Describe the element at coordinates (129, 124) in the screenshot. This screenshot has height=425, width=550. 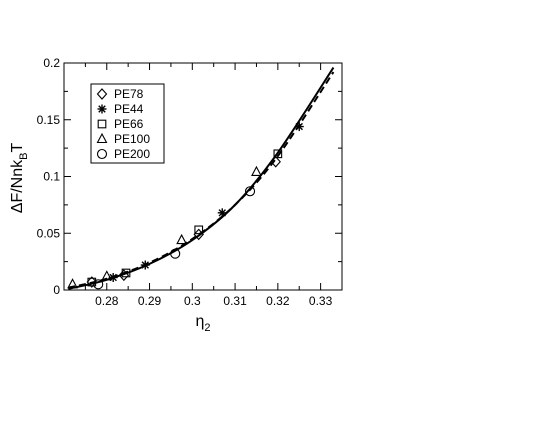
I see `legend-entry-label: PE66` at that location.